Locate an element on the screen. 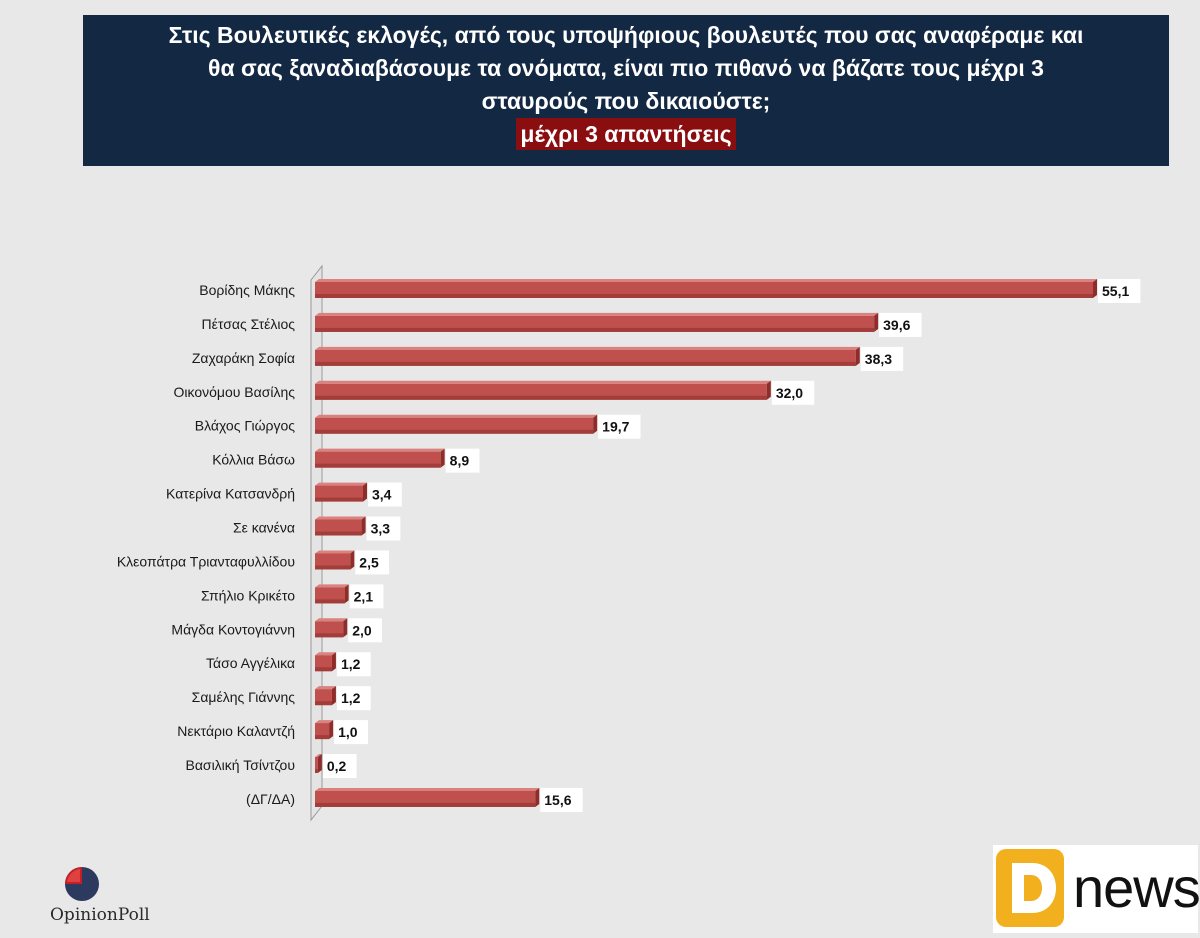 Image resolution: width=1200 pixels, height=938 pixels. data-label: 2,5 is located at coordinates (369, 562).